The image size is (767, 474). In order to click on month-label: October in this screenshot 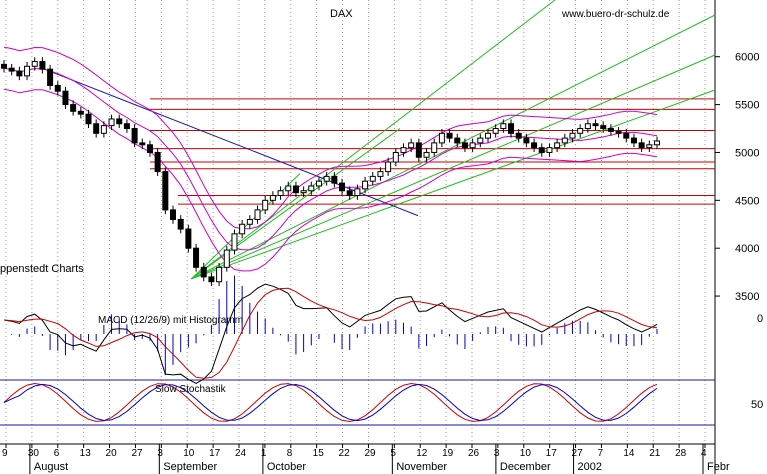, I will do `click(286, 467)`.